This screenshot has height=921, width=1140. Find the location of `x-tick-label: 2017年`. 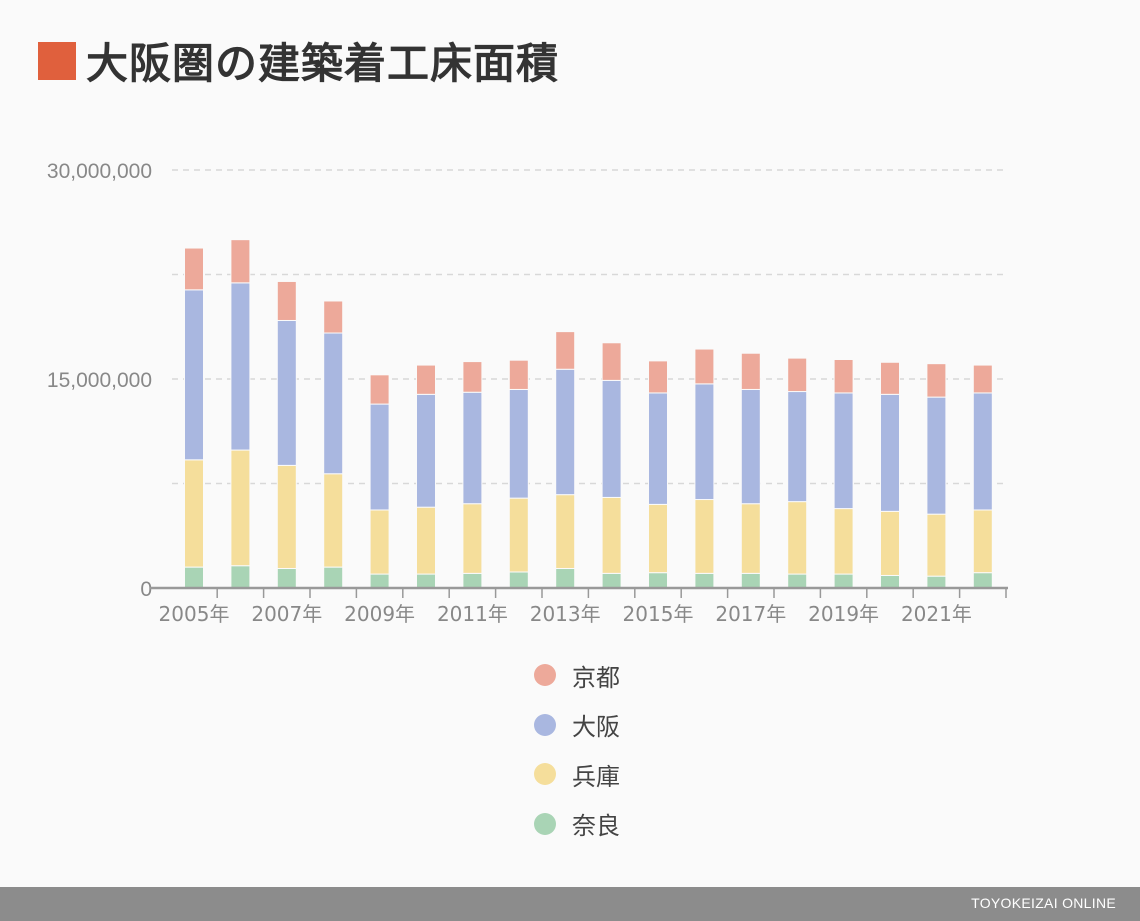

x-tick-label: 2017年 is located at coordinates (750, 614).